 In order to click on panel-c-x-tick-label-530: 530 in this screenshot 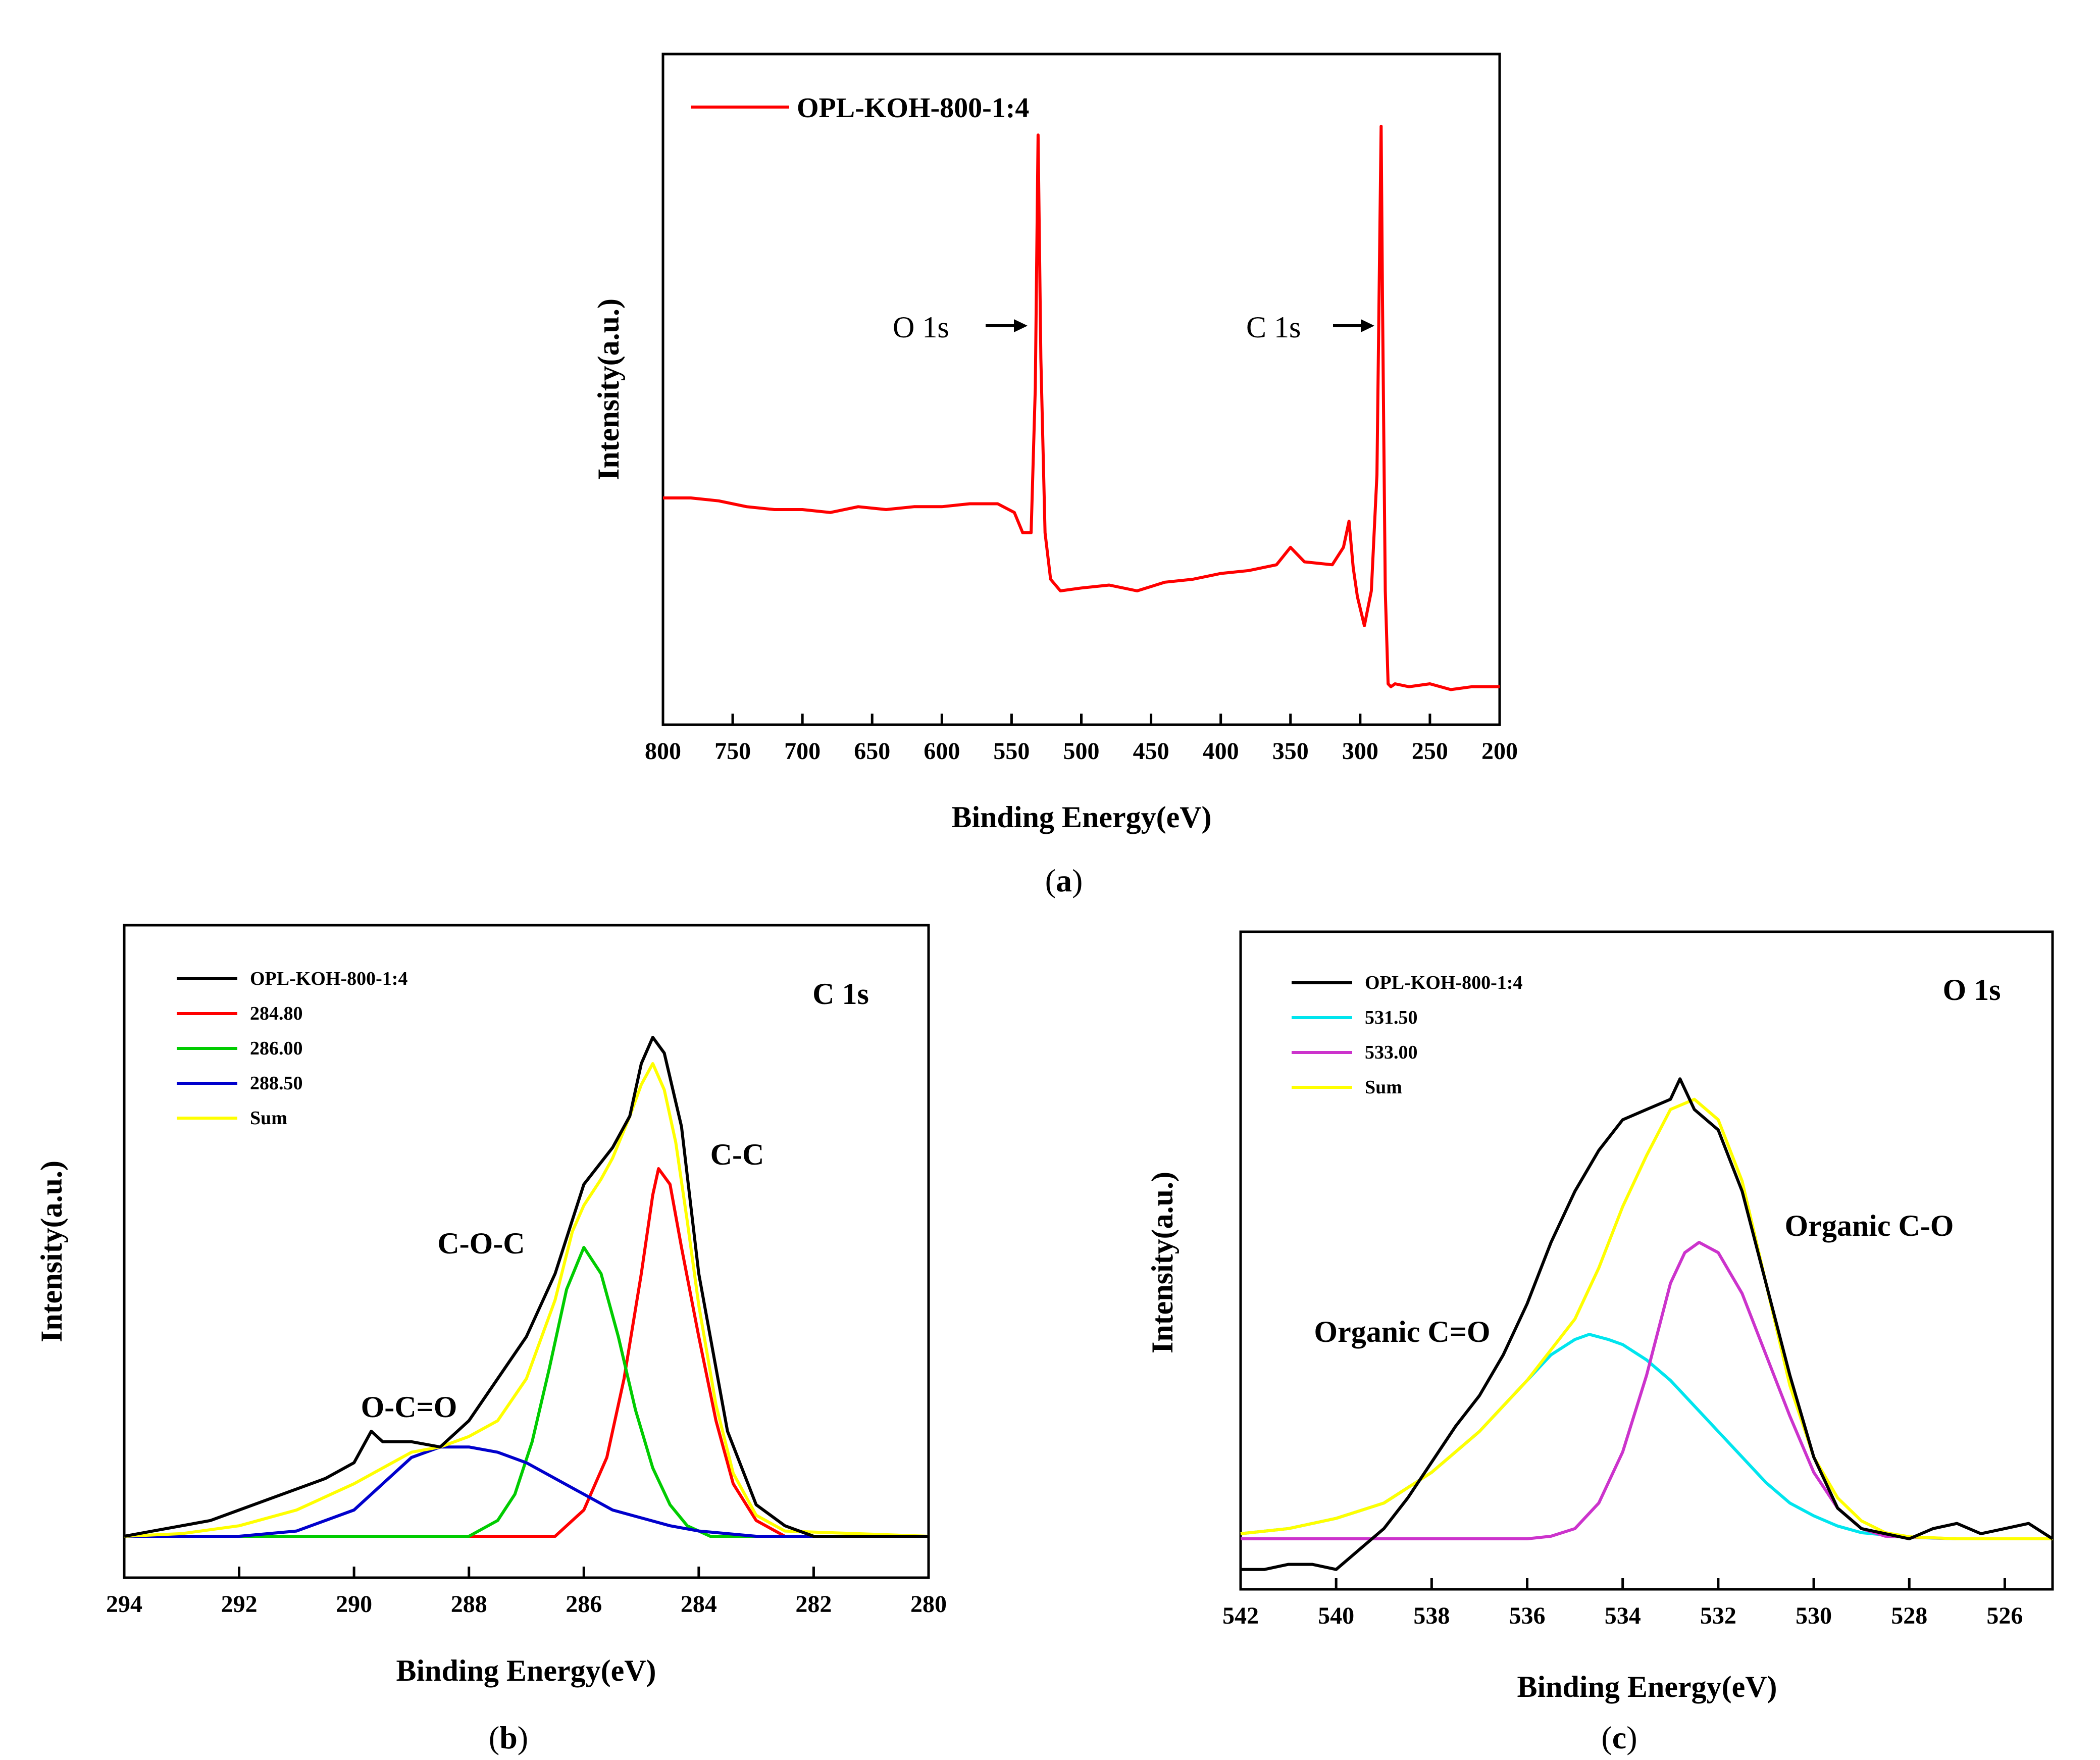, I will do `click(1814, 1615)`.